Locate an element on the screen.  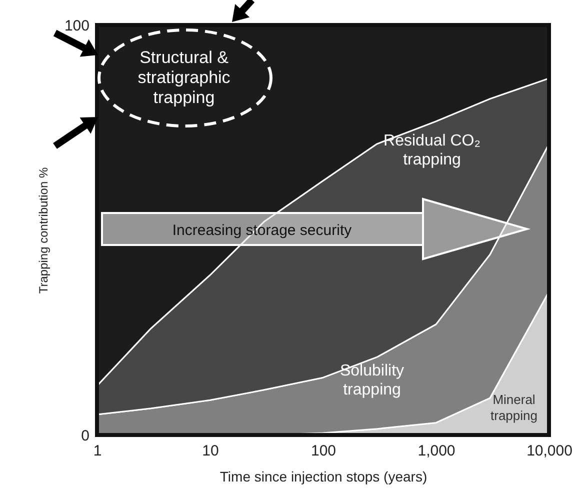
y-axis-title: Trapping contribution % is located at coordinates (43, 230).